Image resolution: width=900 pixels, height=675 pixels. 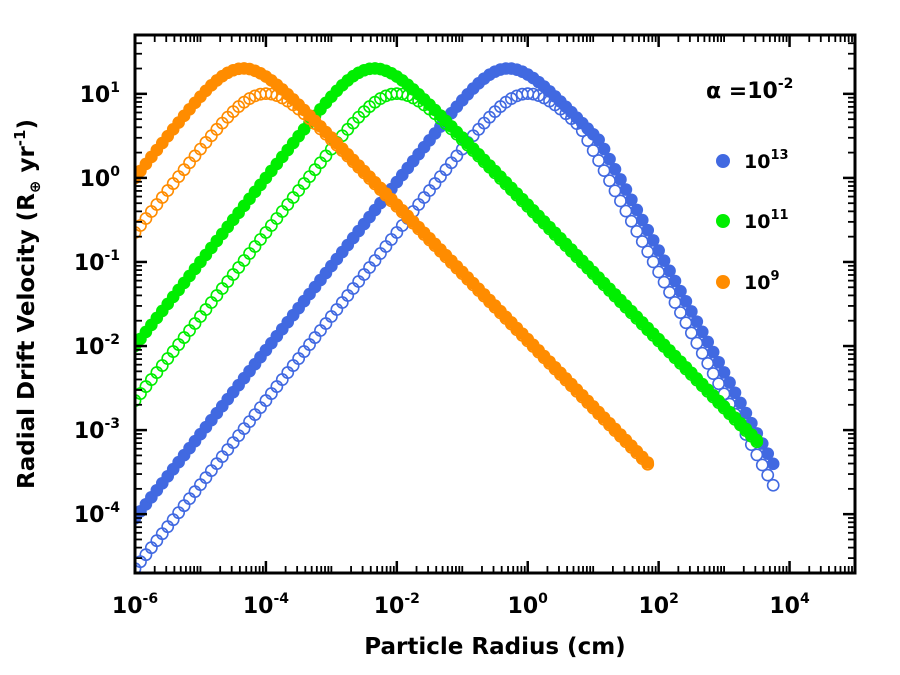 What do you see at coordinates (35, 187) in the screenshot?
I see `y-axis-title-sub: ⊕` at bounding box center [35, 187].